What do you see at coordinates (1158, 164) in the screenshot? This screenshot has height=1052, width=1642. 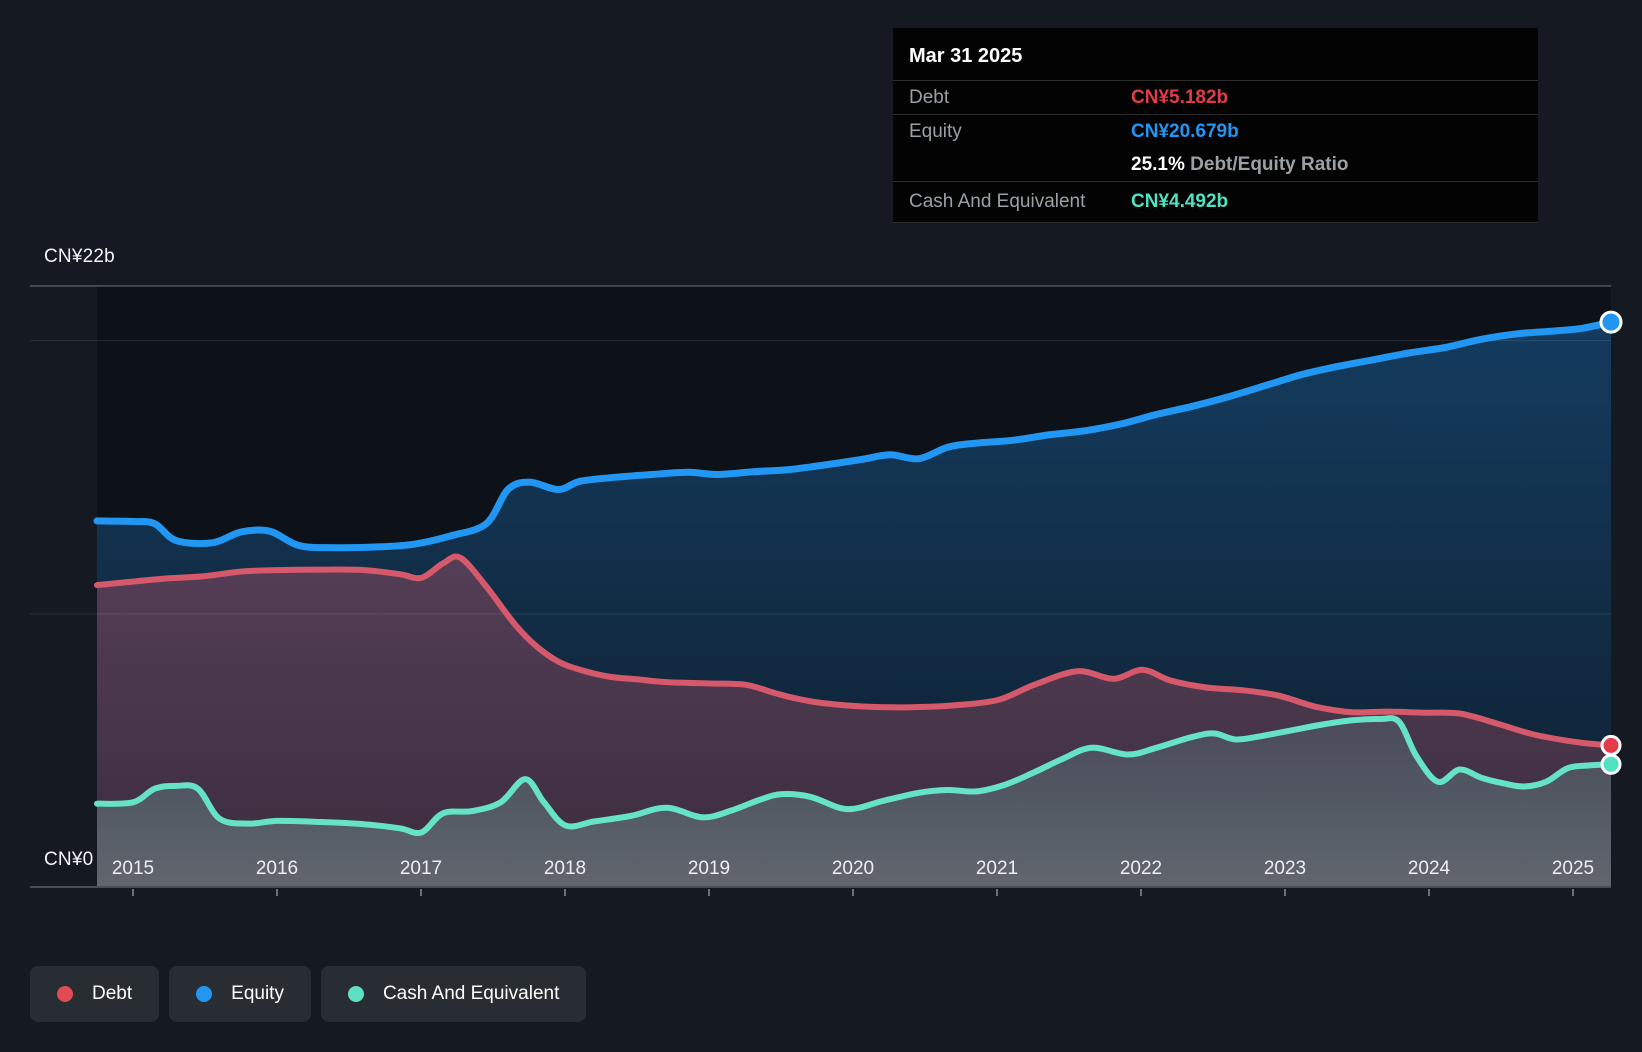 I see `debt-equity-ratio-value: 25.1%` at bounding box center [1158, 164].